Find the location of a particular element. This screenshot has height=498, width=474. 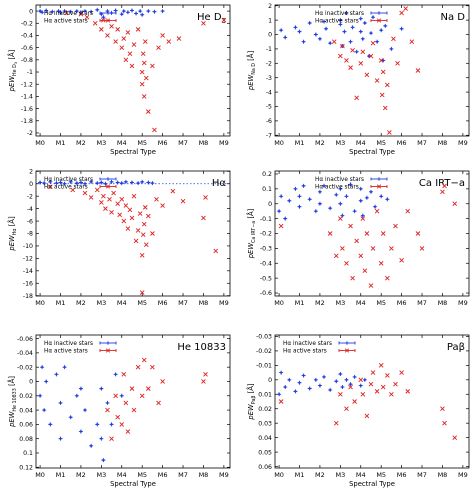

y-tick-label: 0.04 is located at coordinates (265, 438).